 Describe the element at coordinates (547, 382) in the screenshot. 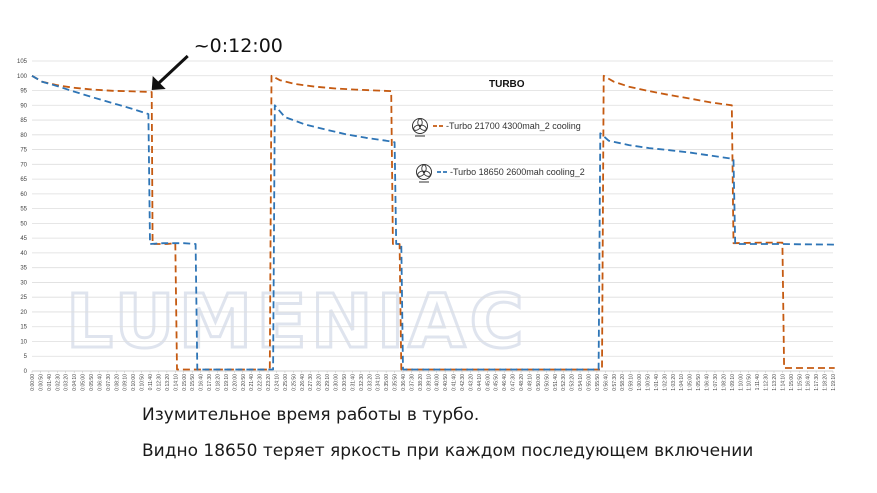

I see `x-tick-label: 0:50:50` at that location.